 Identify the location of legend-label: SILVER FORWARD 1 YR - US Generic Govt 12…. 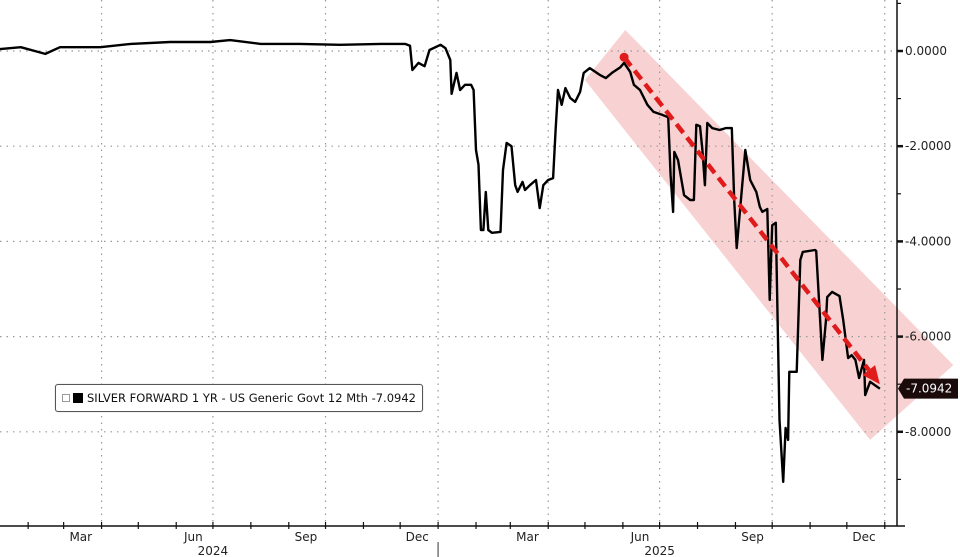
(227, 398).